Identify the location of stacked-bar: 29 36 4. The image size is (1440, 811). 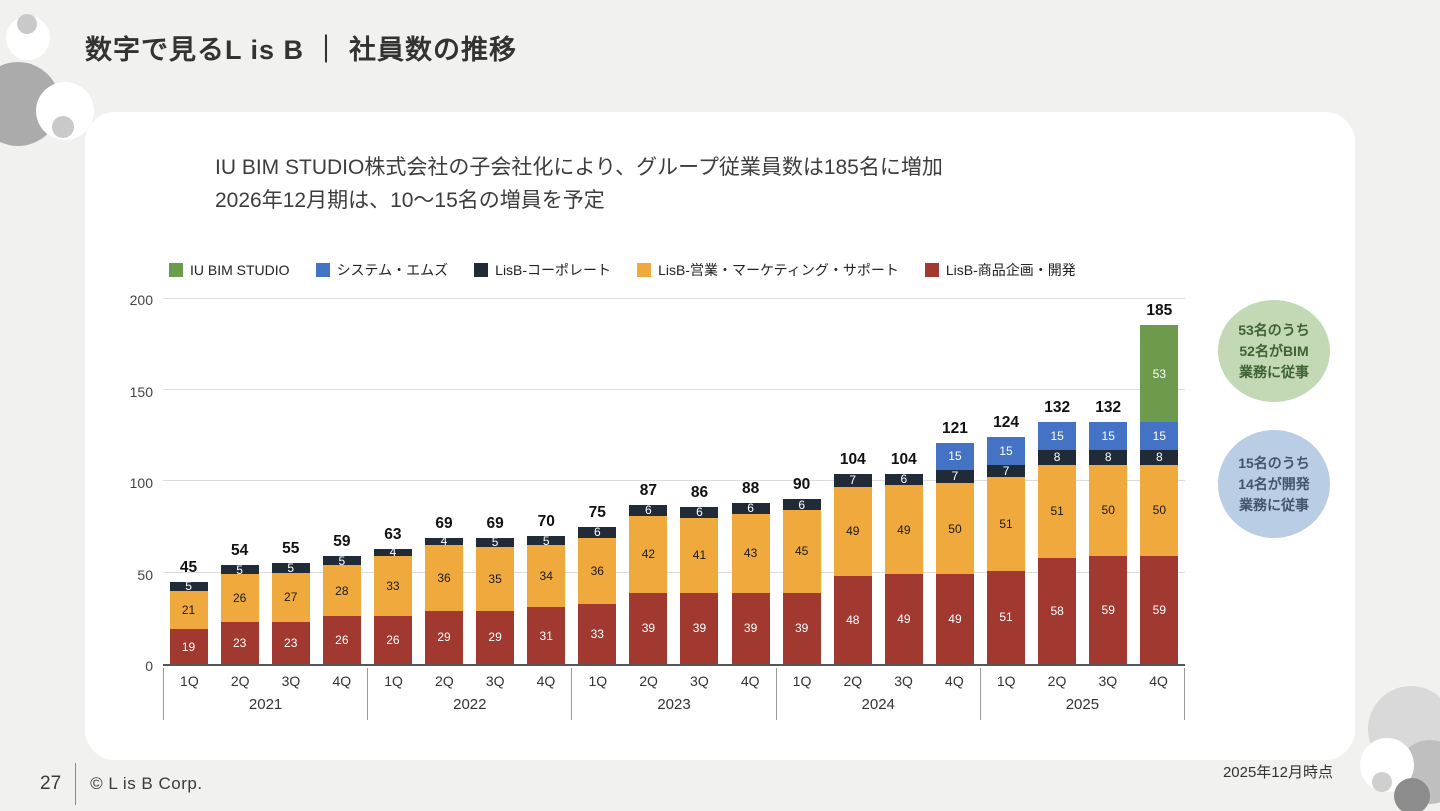
(444, 599).